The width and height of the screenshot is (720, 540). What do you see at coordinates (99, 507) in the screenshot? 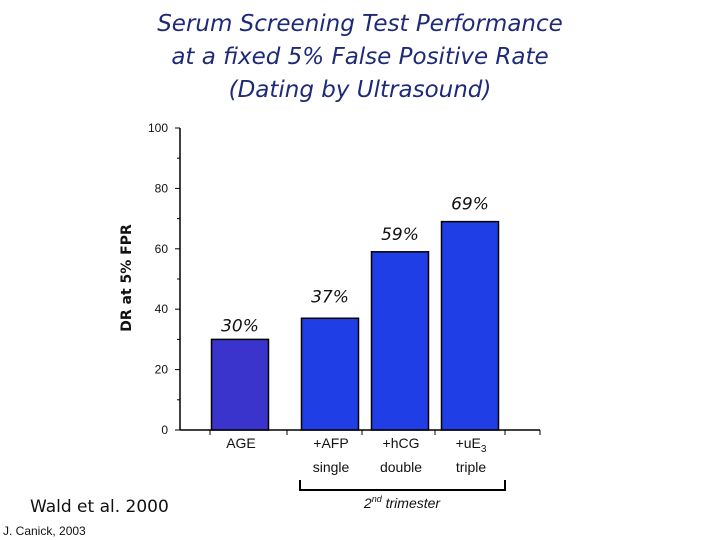
I see `study-citation: Wald et al. 2000` at bounding box center [99, 507].